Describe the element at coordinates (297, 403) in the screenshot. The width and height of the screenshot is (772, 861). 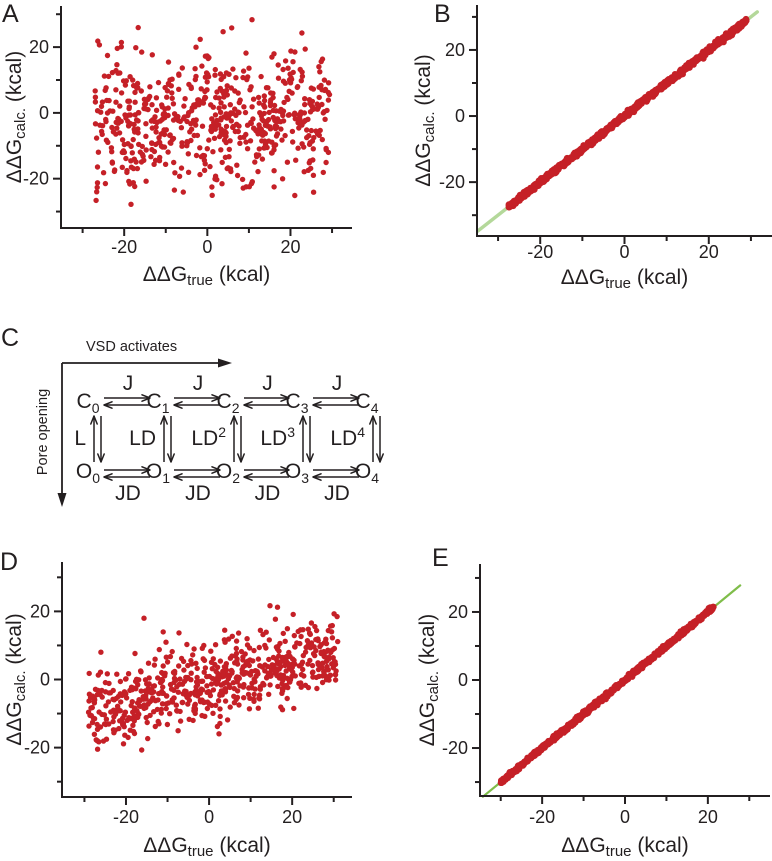
I see `closed-state: C3` at that location.